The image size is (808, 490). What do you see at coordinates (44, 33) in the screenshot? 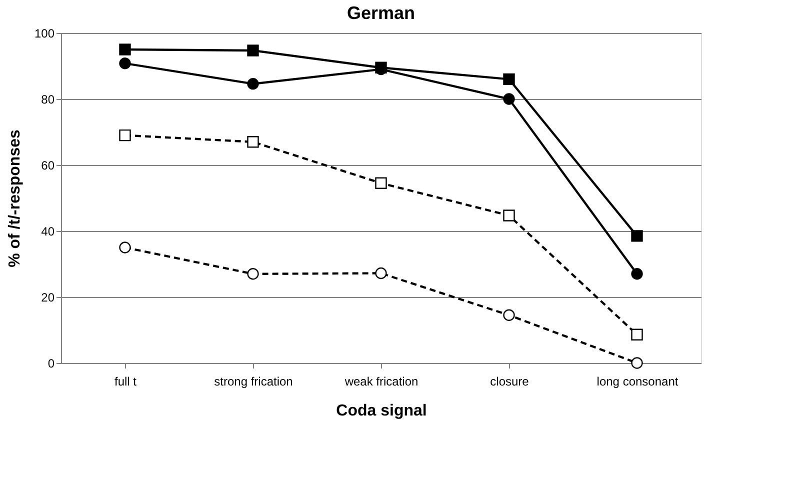
I see `y-tick-label: 100` at bounding box center [44, 33].